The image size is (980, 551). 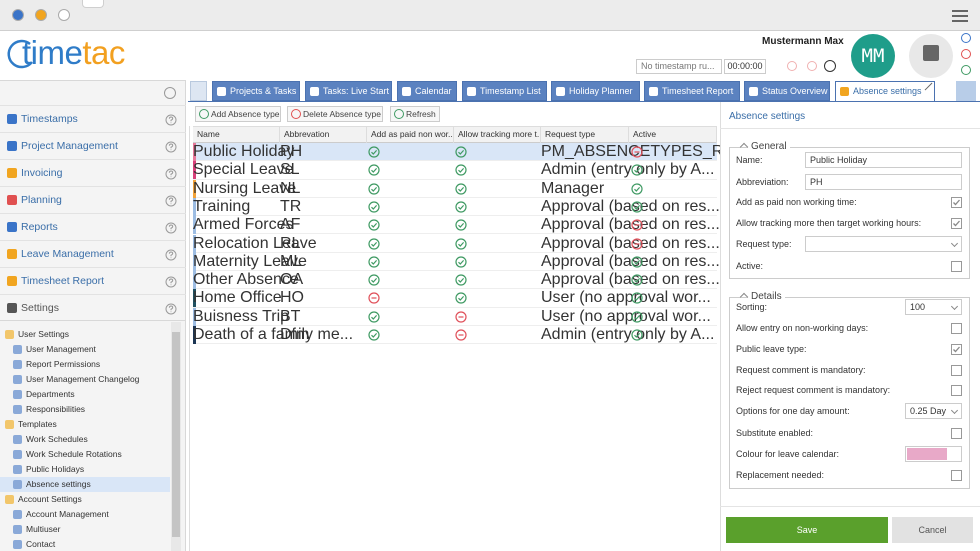 I want to click on tree-item: Absence settings, so click(x=58, y=484).